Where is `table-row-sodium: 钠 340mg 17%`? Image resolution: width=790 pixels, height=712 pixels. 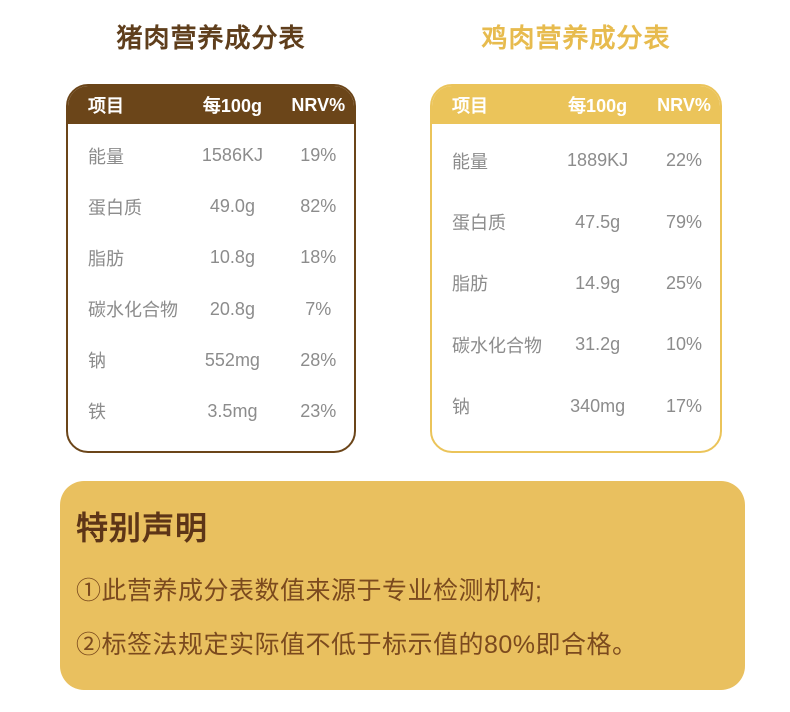 table-row-sodium: 钠 340mg 17% is located at coordinates (576, 406).